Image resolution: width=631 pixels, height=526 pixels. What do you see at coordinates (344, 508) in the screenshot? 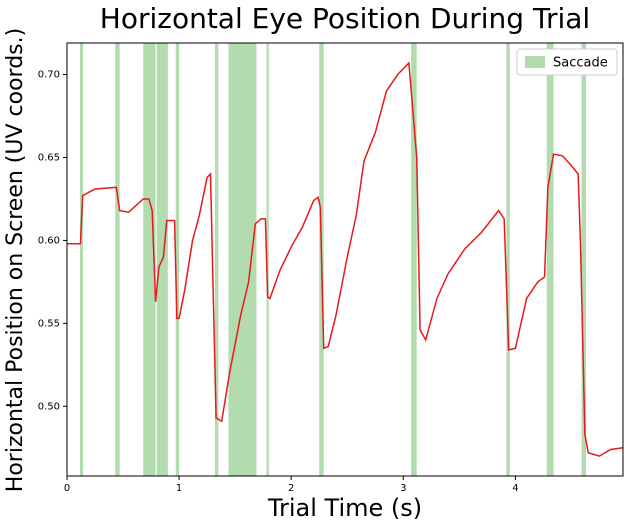
I see `x-axis-label: Trial Time (s)` at bounding box center [344, 508].